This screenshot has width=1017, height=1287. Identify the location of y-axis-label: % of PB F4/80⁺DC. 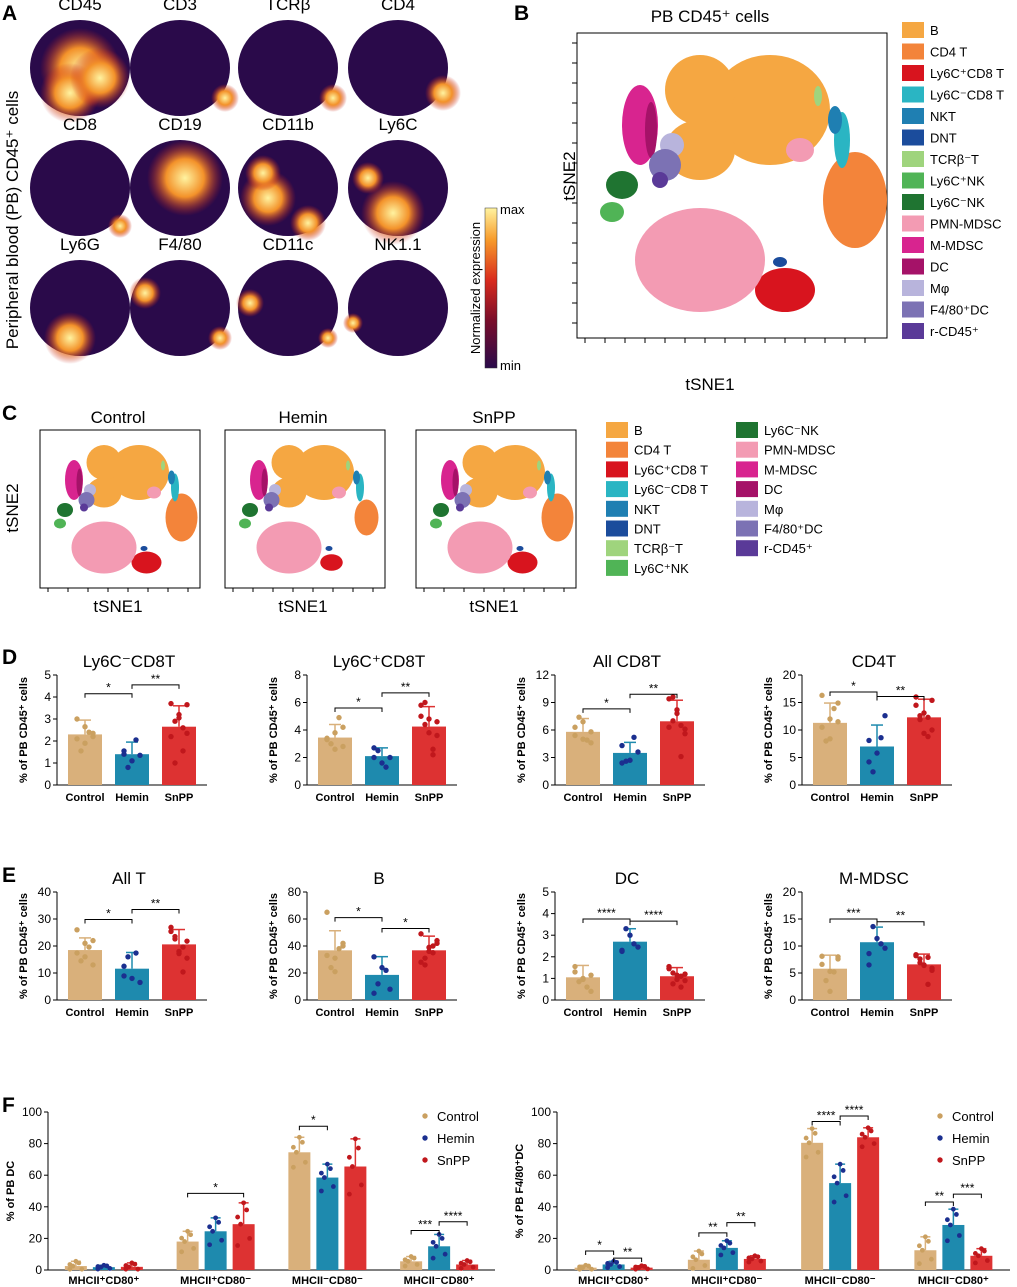
(520, 1191).